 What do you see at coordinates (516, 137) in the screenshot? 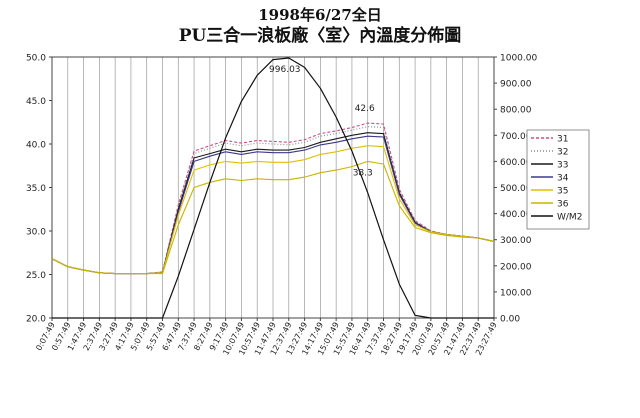
I see `y2-tick-label: 700.00` at bounding box center [516, 137].